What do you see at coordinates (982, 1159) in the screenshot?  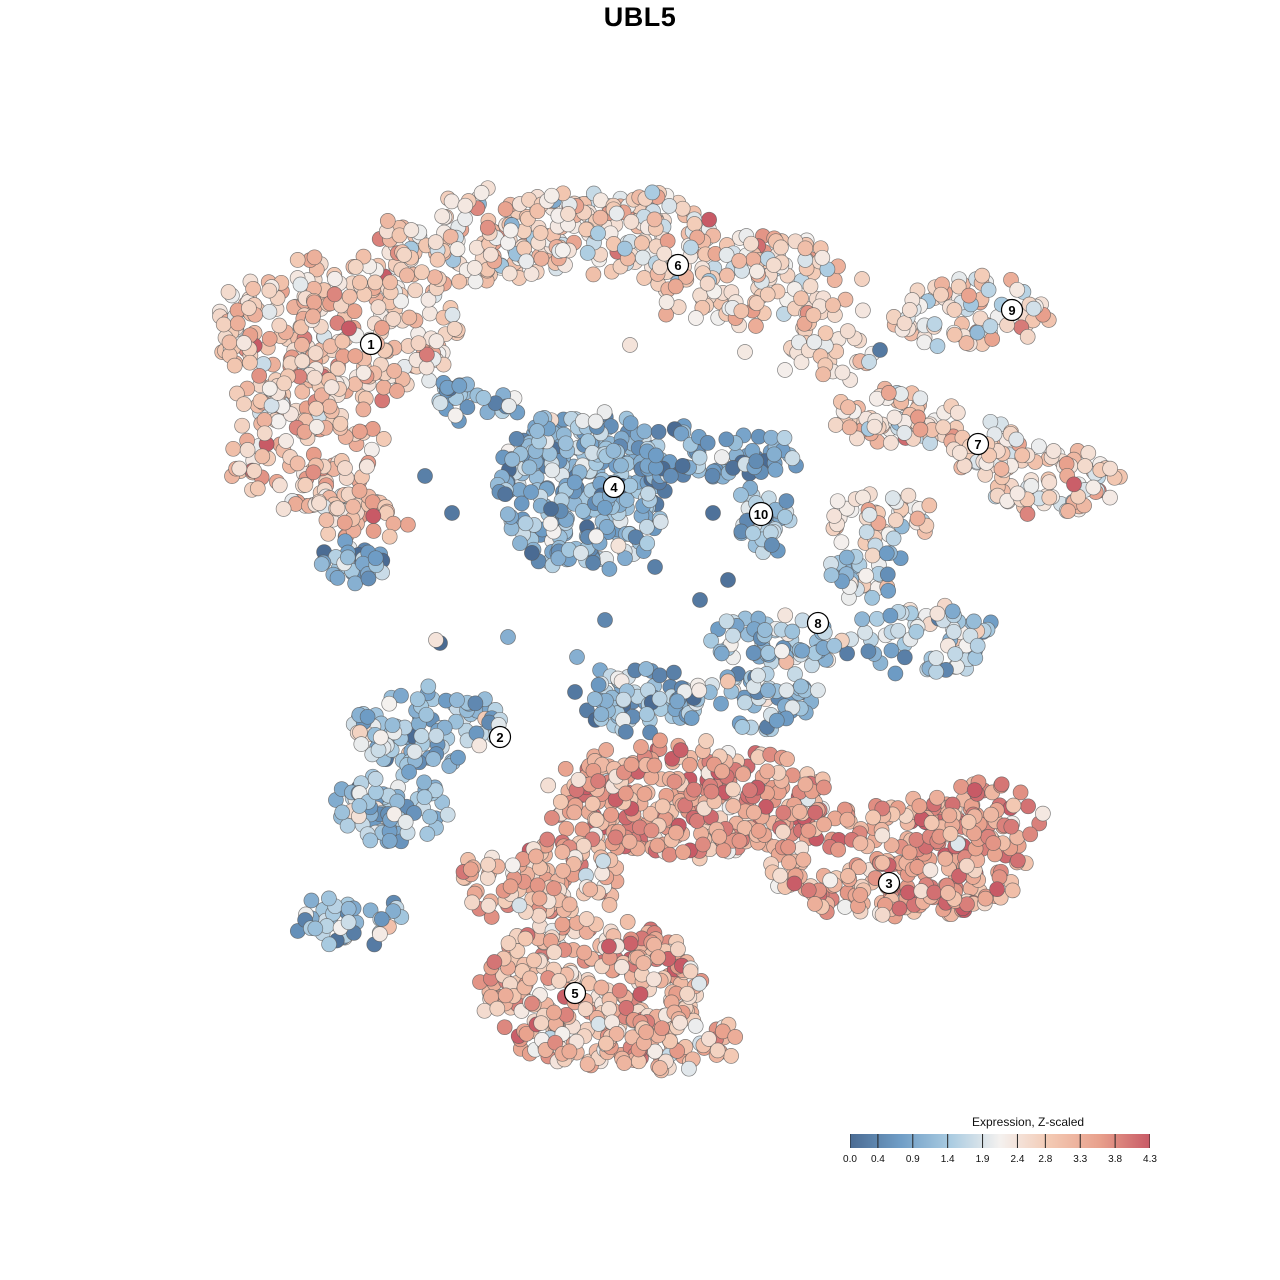 I see `legend-tick-label: 1.9` at bounding box center [982, 1159].